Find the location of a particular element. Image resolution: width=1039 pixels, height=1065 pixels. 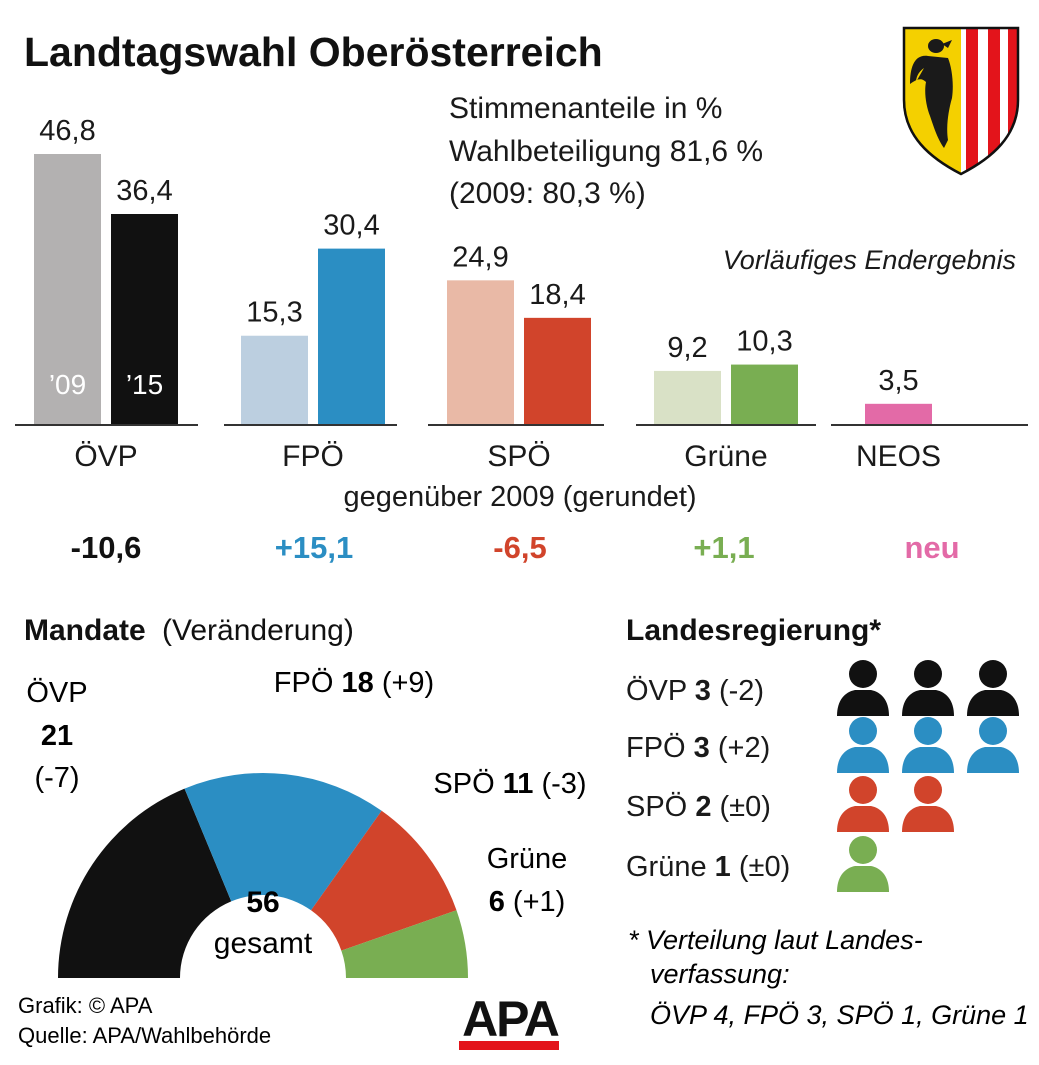

gov-change-gruene: (±0) is located at coordinates (760, 867).